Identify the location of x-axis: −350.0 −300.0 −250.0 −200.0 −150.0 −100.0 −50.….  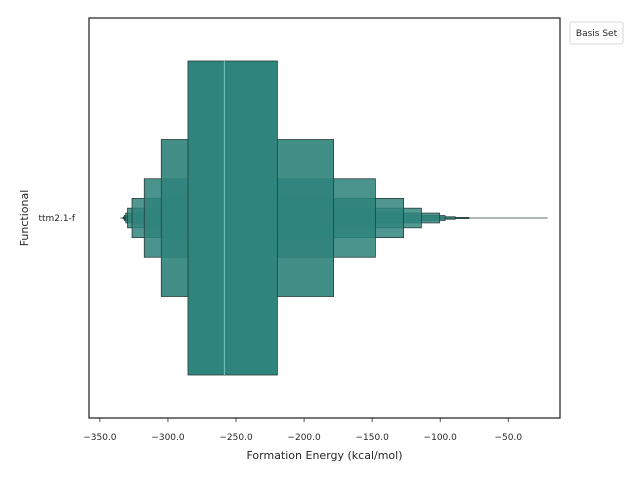
(302, 430).